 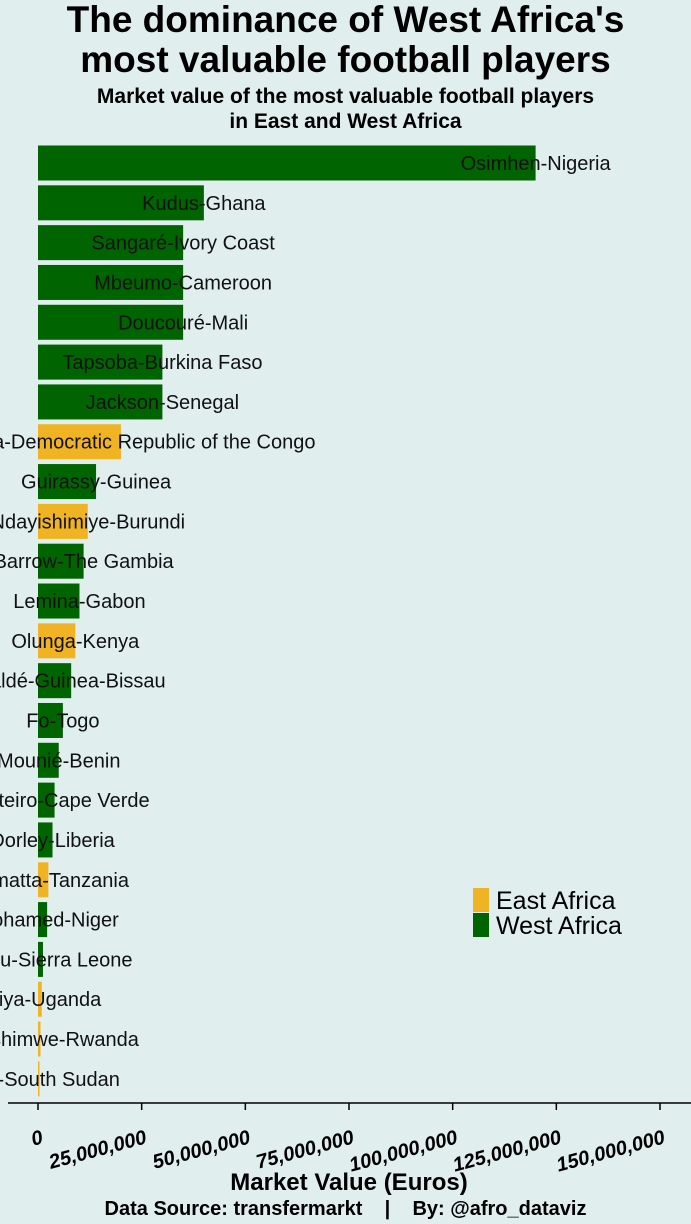 I want to click on x-tick-label-2: 50,000,000, so click(x=201, y=1150).